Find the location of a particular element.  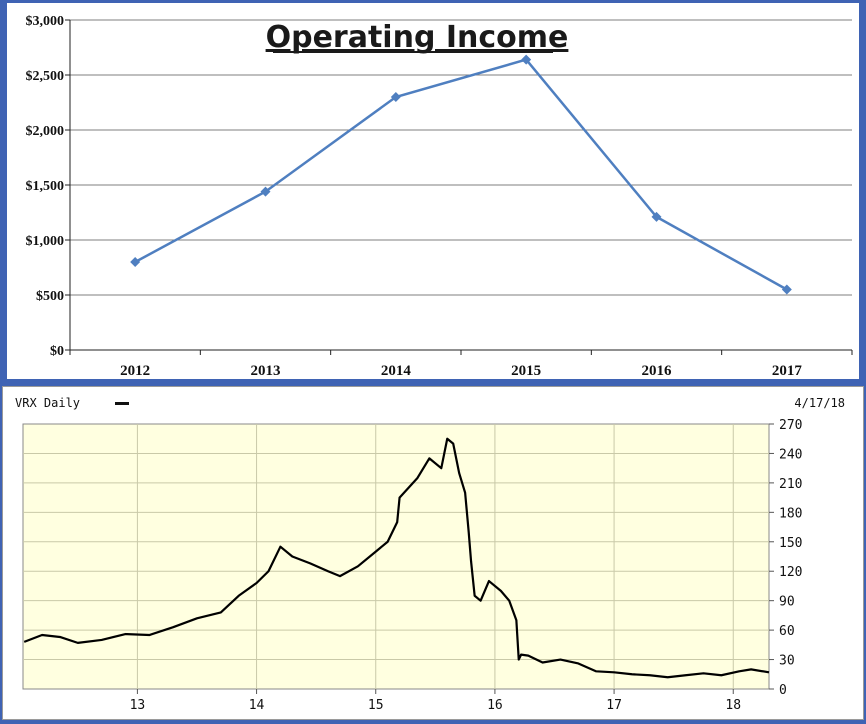

y-tick-label: $500 is located at coordinates (50, 296).